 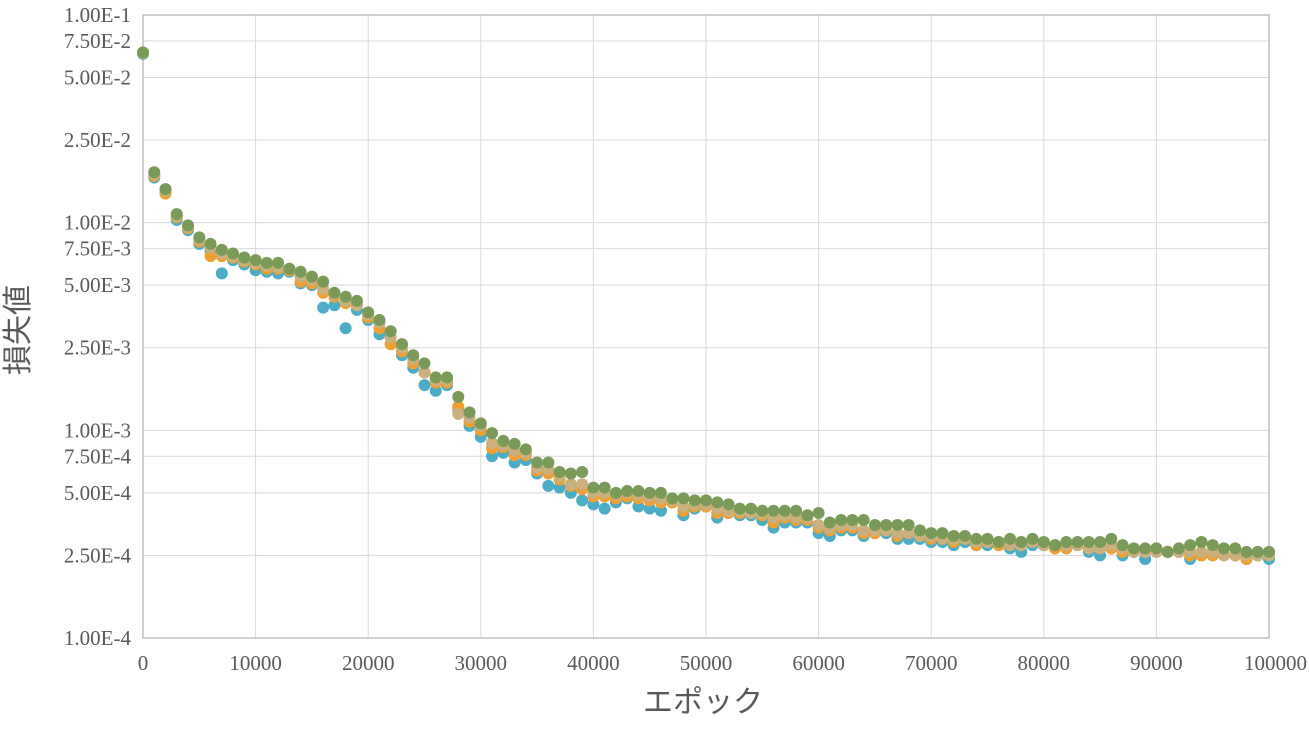 I want to click on x-tick-label: 50000, so click(x=706, y=663).